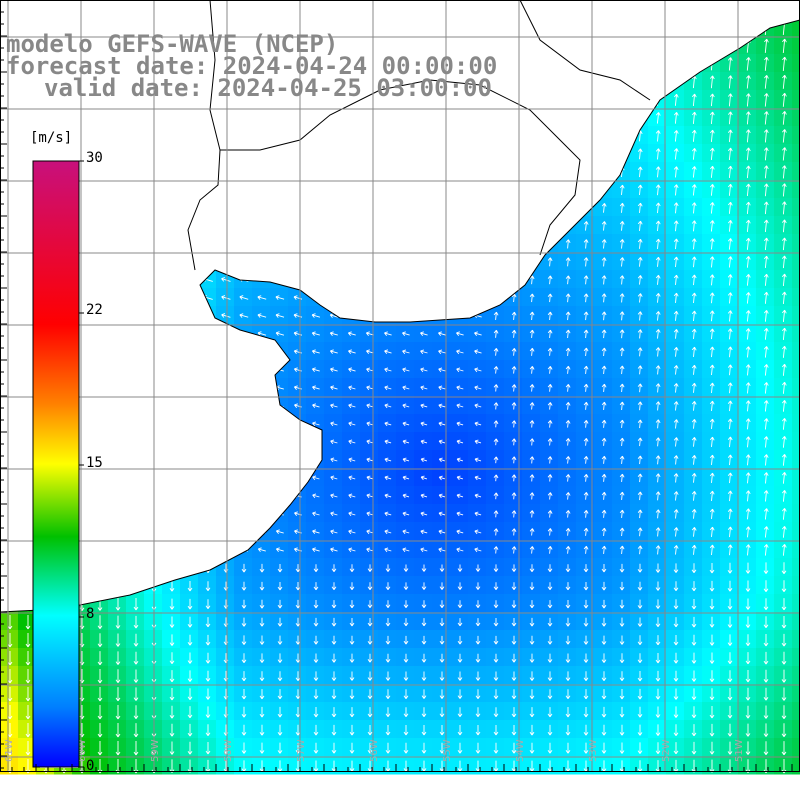 Image resolution: width=800 pixels, height=800 pixels. I want to click on colorbar-tick-30: 30, so click(94, 158).